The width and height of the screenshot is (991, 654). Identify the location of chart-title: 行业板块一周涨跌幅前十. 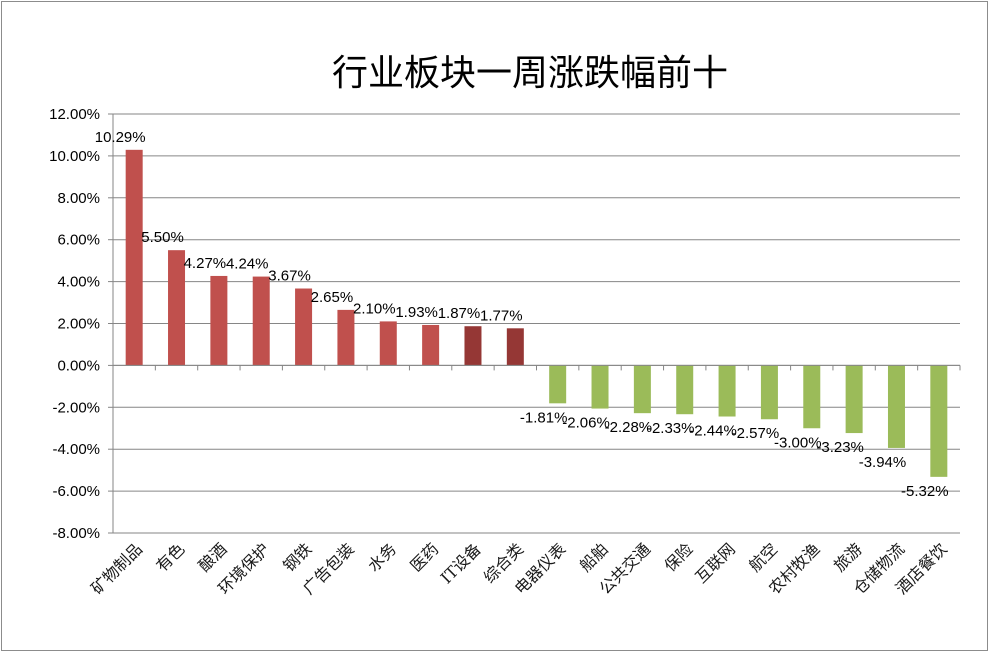
(529, 73).